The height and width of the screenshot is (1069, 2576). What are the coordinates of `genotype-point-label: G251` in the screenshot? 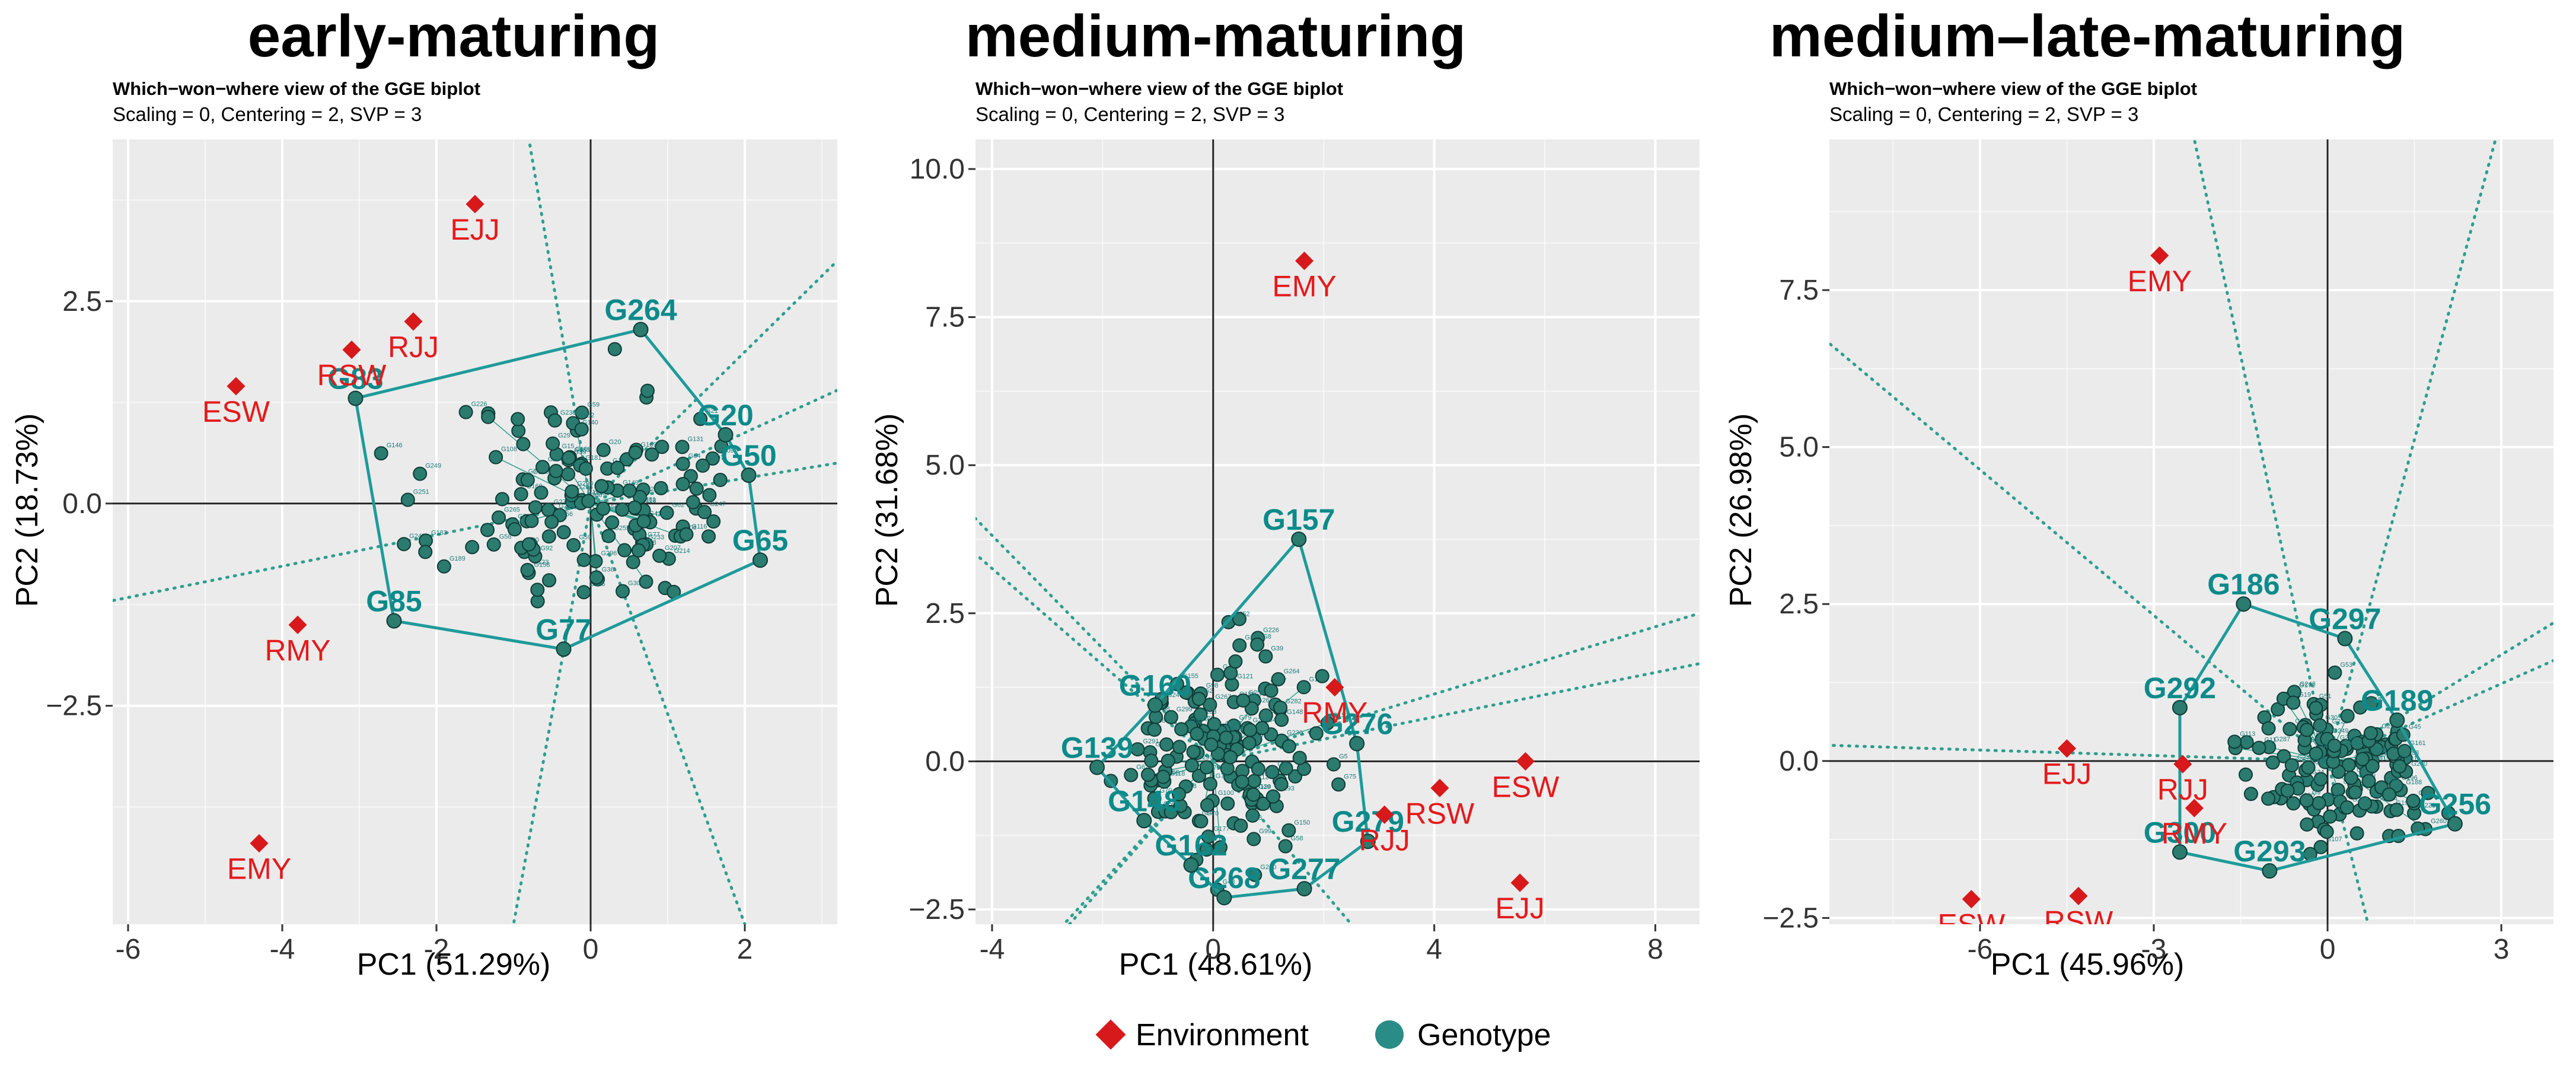 It's located at (421, 492).